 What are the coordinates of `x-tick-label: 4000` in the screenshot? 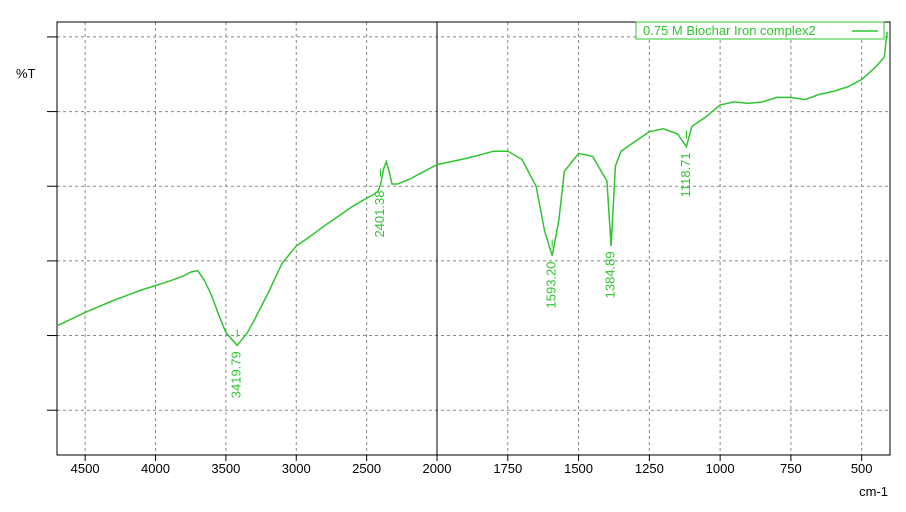 It's located at (155, 468).